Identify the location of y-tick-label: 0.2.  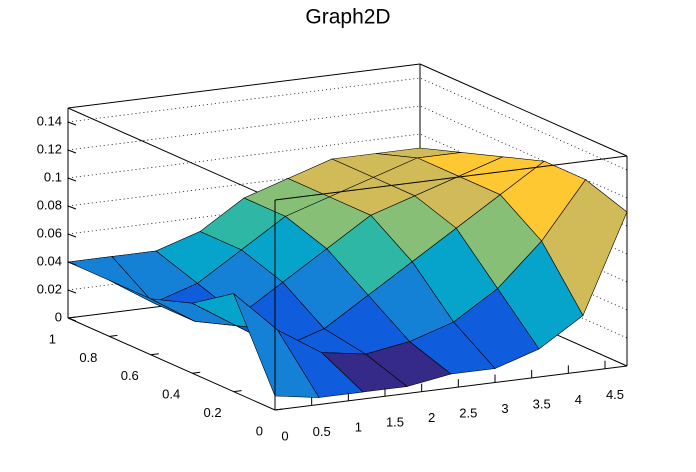
(213, 412).